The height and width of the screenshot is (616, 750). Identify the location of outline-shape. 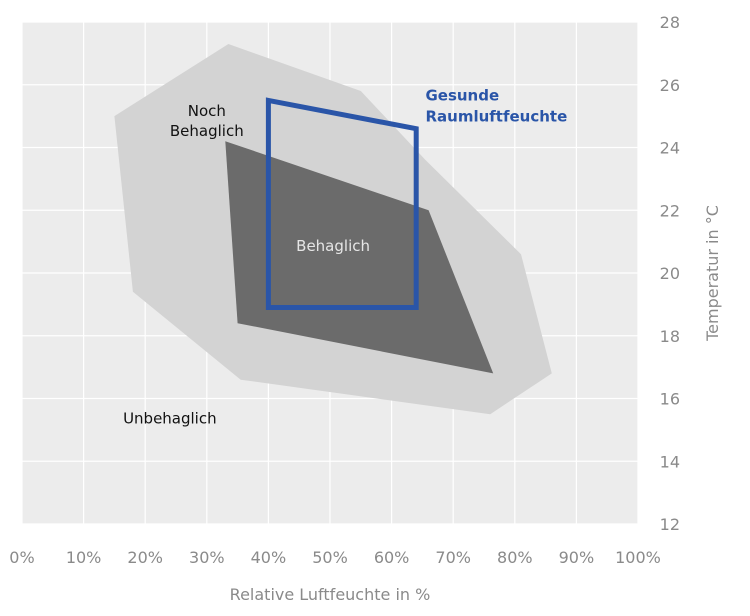
(342, 203).